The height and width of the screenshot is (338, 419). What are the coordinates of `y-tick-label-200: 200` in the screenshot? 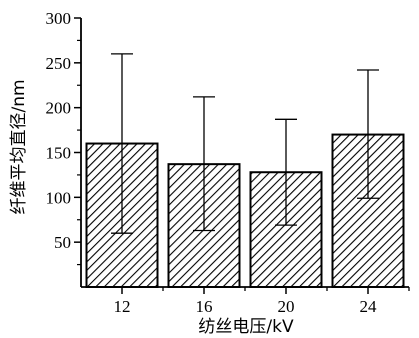 It's located at (59, 108).